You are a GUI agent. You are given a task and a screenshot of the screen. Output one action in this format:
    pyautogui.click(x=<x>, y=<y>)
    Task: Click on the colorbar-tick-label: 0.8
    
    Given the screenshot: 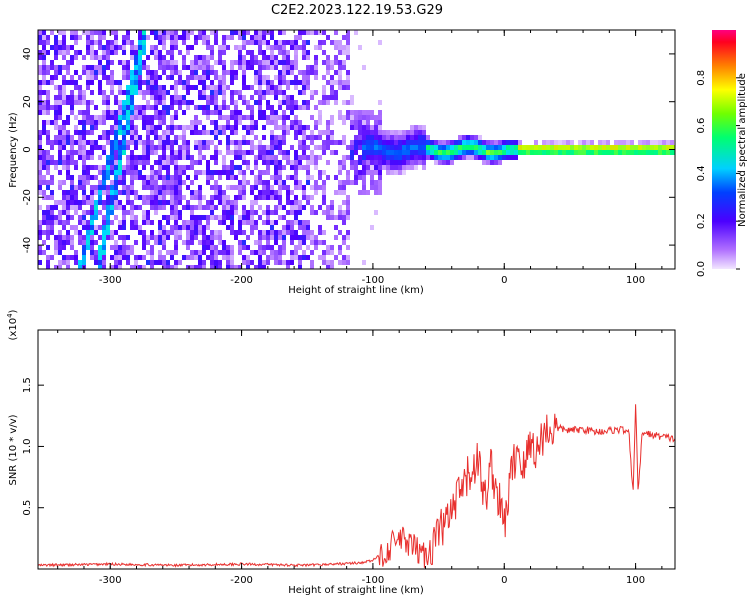 What is the action you would take?
    pyautogui.click(x=701, y=78)
    